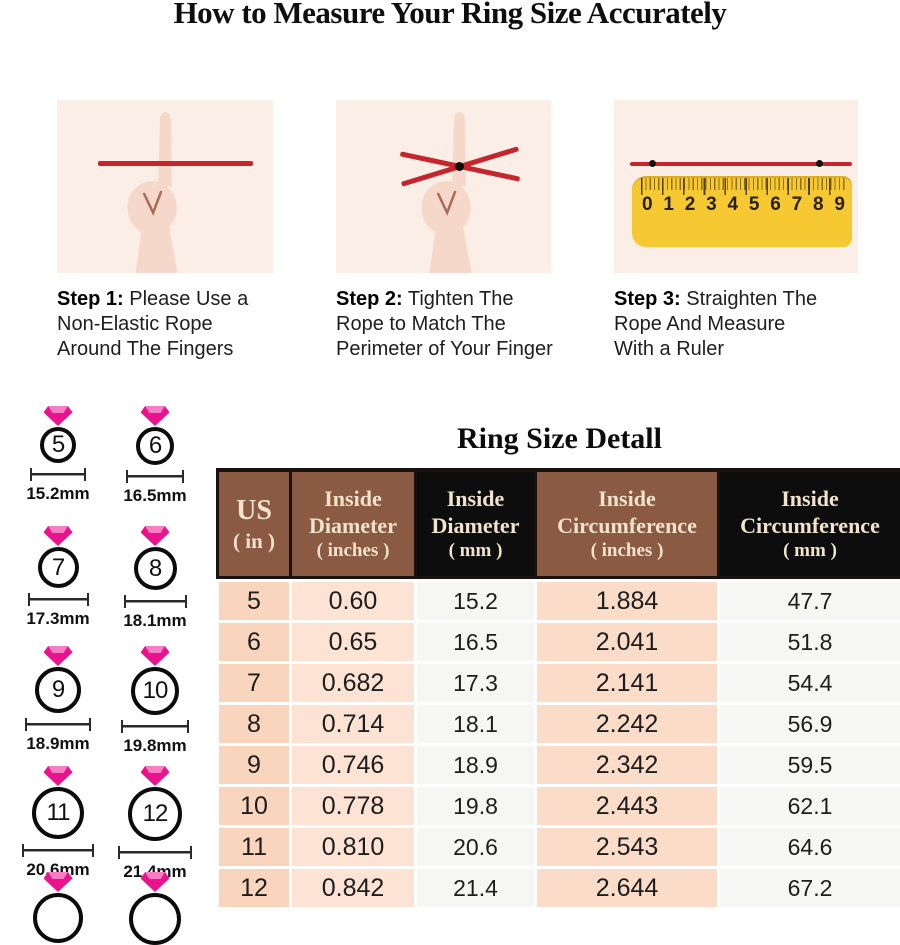 This screenshot has width=900, height=945. What do you see at coordinates (254, 888) in the screenshot?
I see `table-cell: 12` at bounding box center [254, 888].